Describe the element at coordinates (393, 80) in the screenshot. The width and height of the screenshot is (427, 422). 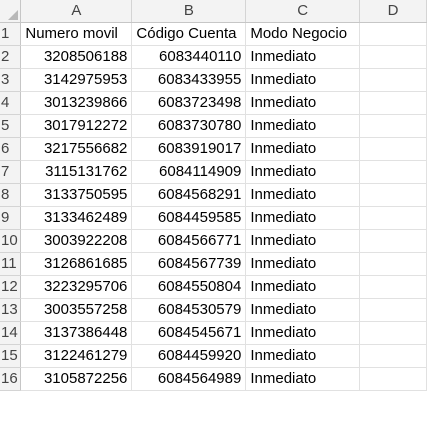
I see `cell-d3` at that location.